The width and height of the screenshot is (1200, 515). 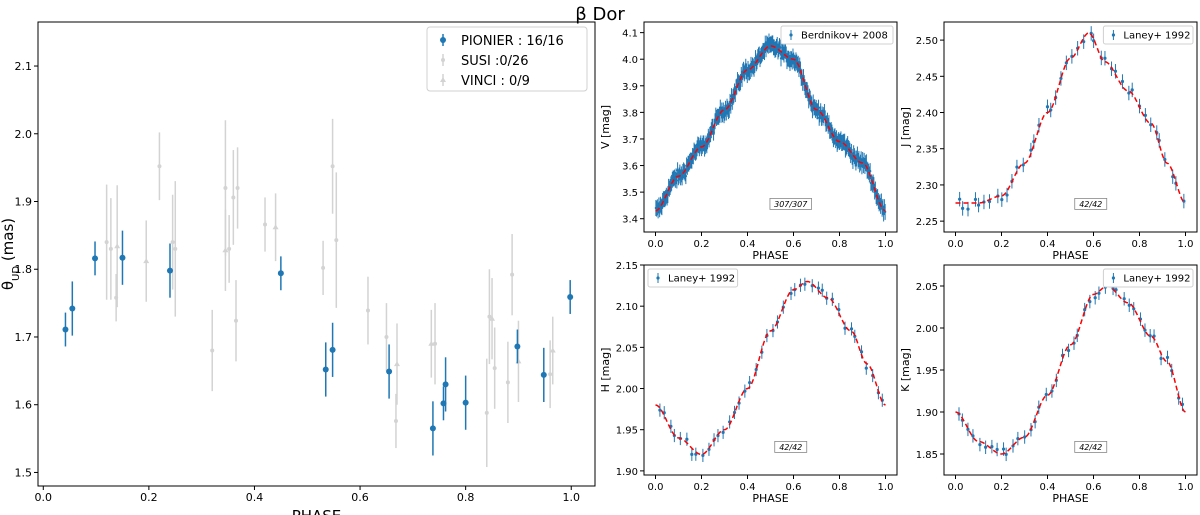 What do you see at coordinates (702, 244) in the screenshot?
I see `x-tick-label: 0.2` at bounding box center [702, 244].